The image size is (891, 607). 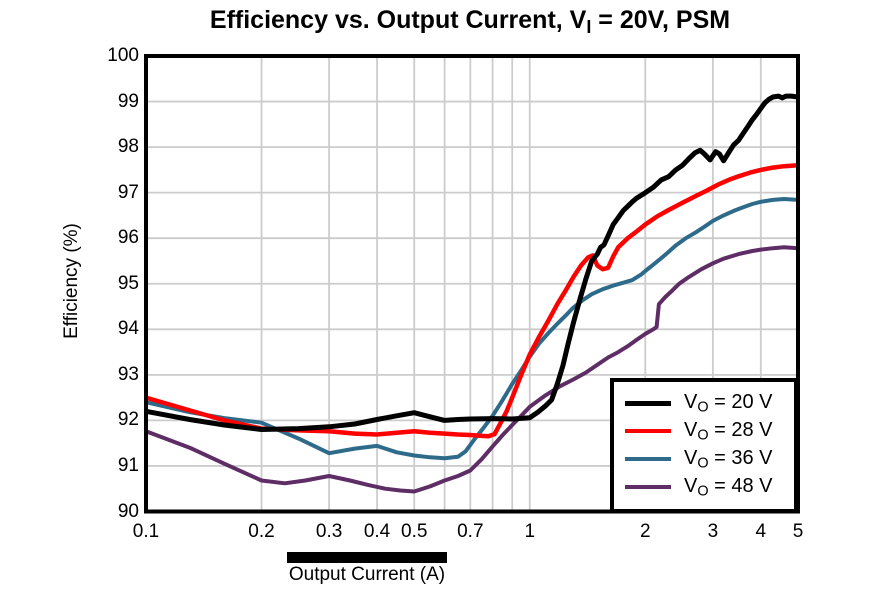 I want to click on y-tick-label: 97, so click(x=128, y=192).